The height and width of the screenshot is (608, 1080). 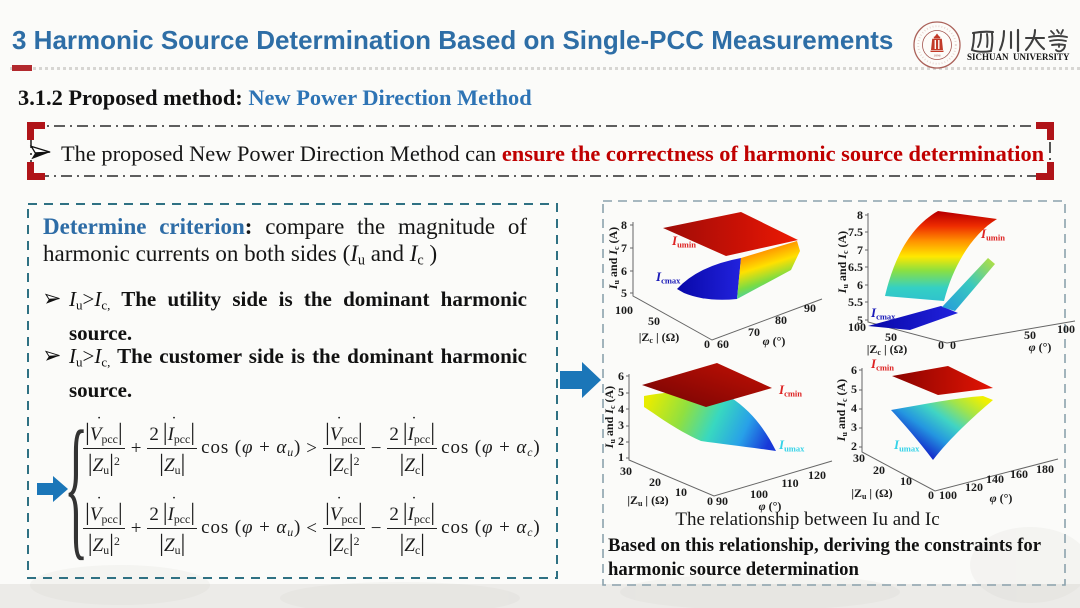 What do you see at coordinates (855, 232) in the screenshot?
I see `svg-text: 7.5` at bounding box center [855, 232].